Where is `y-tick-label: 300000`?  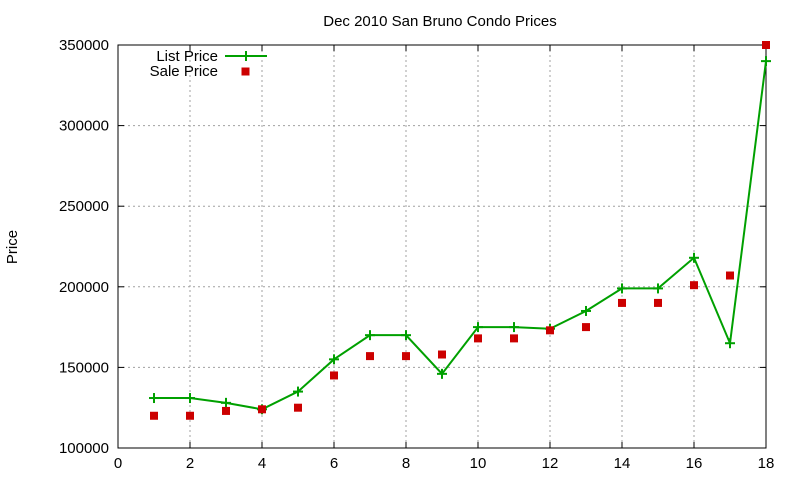
y-tick-label: 300000 is located at coordinates (84, 126).